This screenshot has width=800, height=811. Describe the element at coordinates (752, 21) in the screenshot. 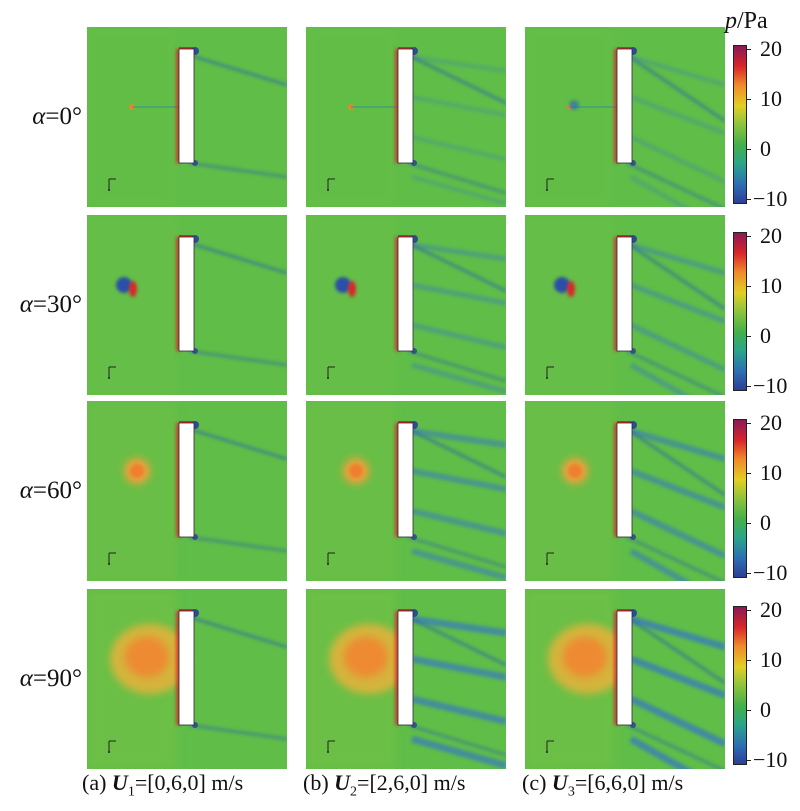

I see `colorbar-unit: /Pa` at that location.